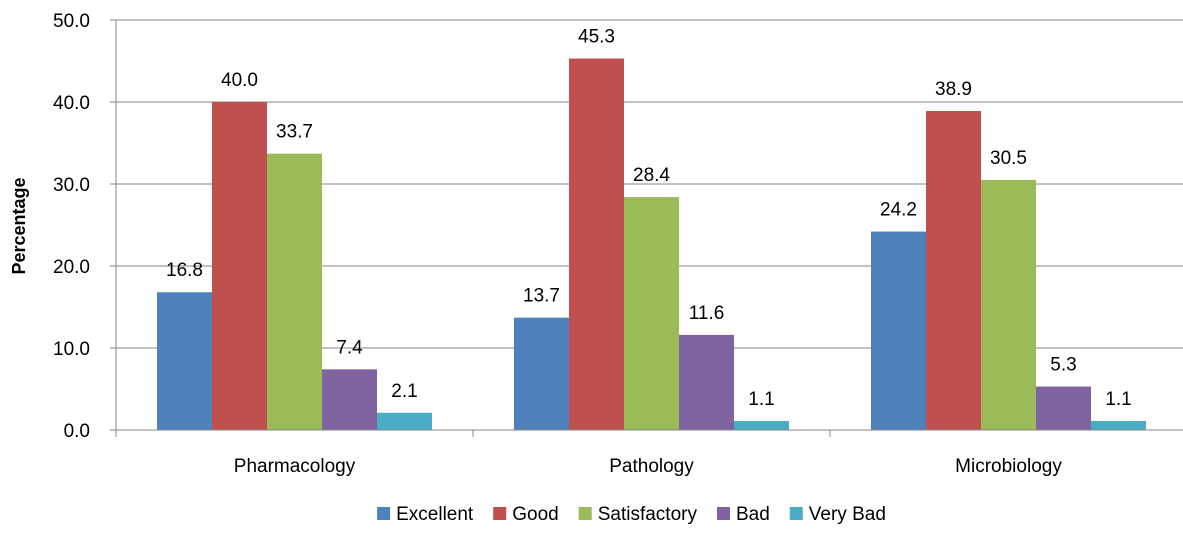 The image size is (1183, 535). Describe the element at coordinates (435, 514) in the screenshot. I see `legend-label-excellent: Excellent` at that location.